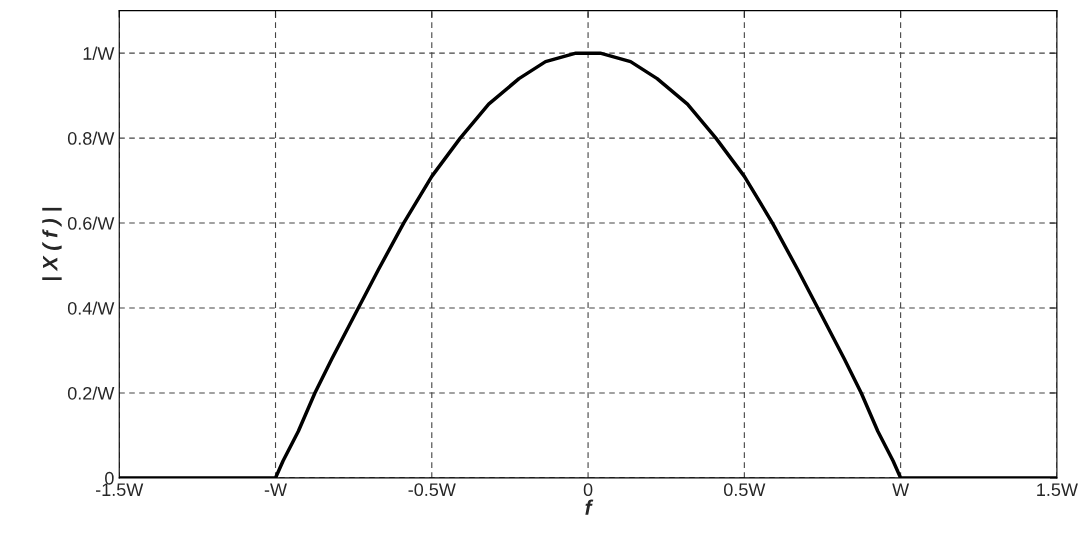 The image size is (1084, 534). Describe the element at coordinates (91, 223) in the screenshot. I see `y-tick-label: 0.6/W` at that location.